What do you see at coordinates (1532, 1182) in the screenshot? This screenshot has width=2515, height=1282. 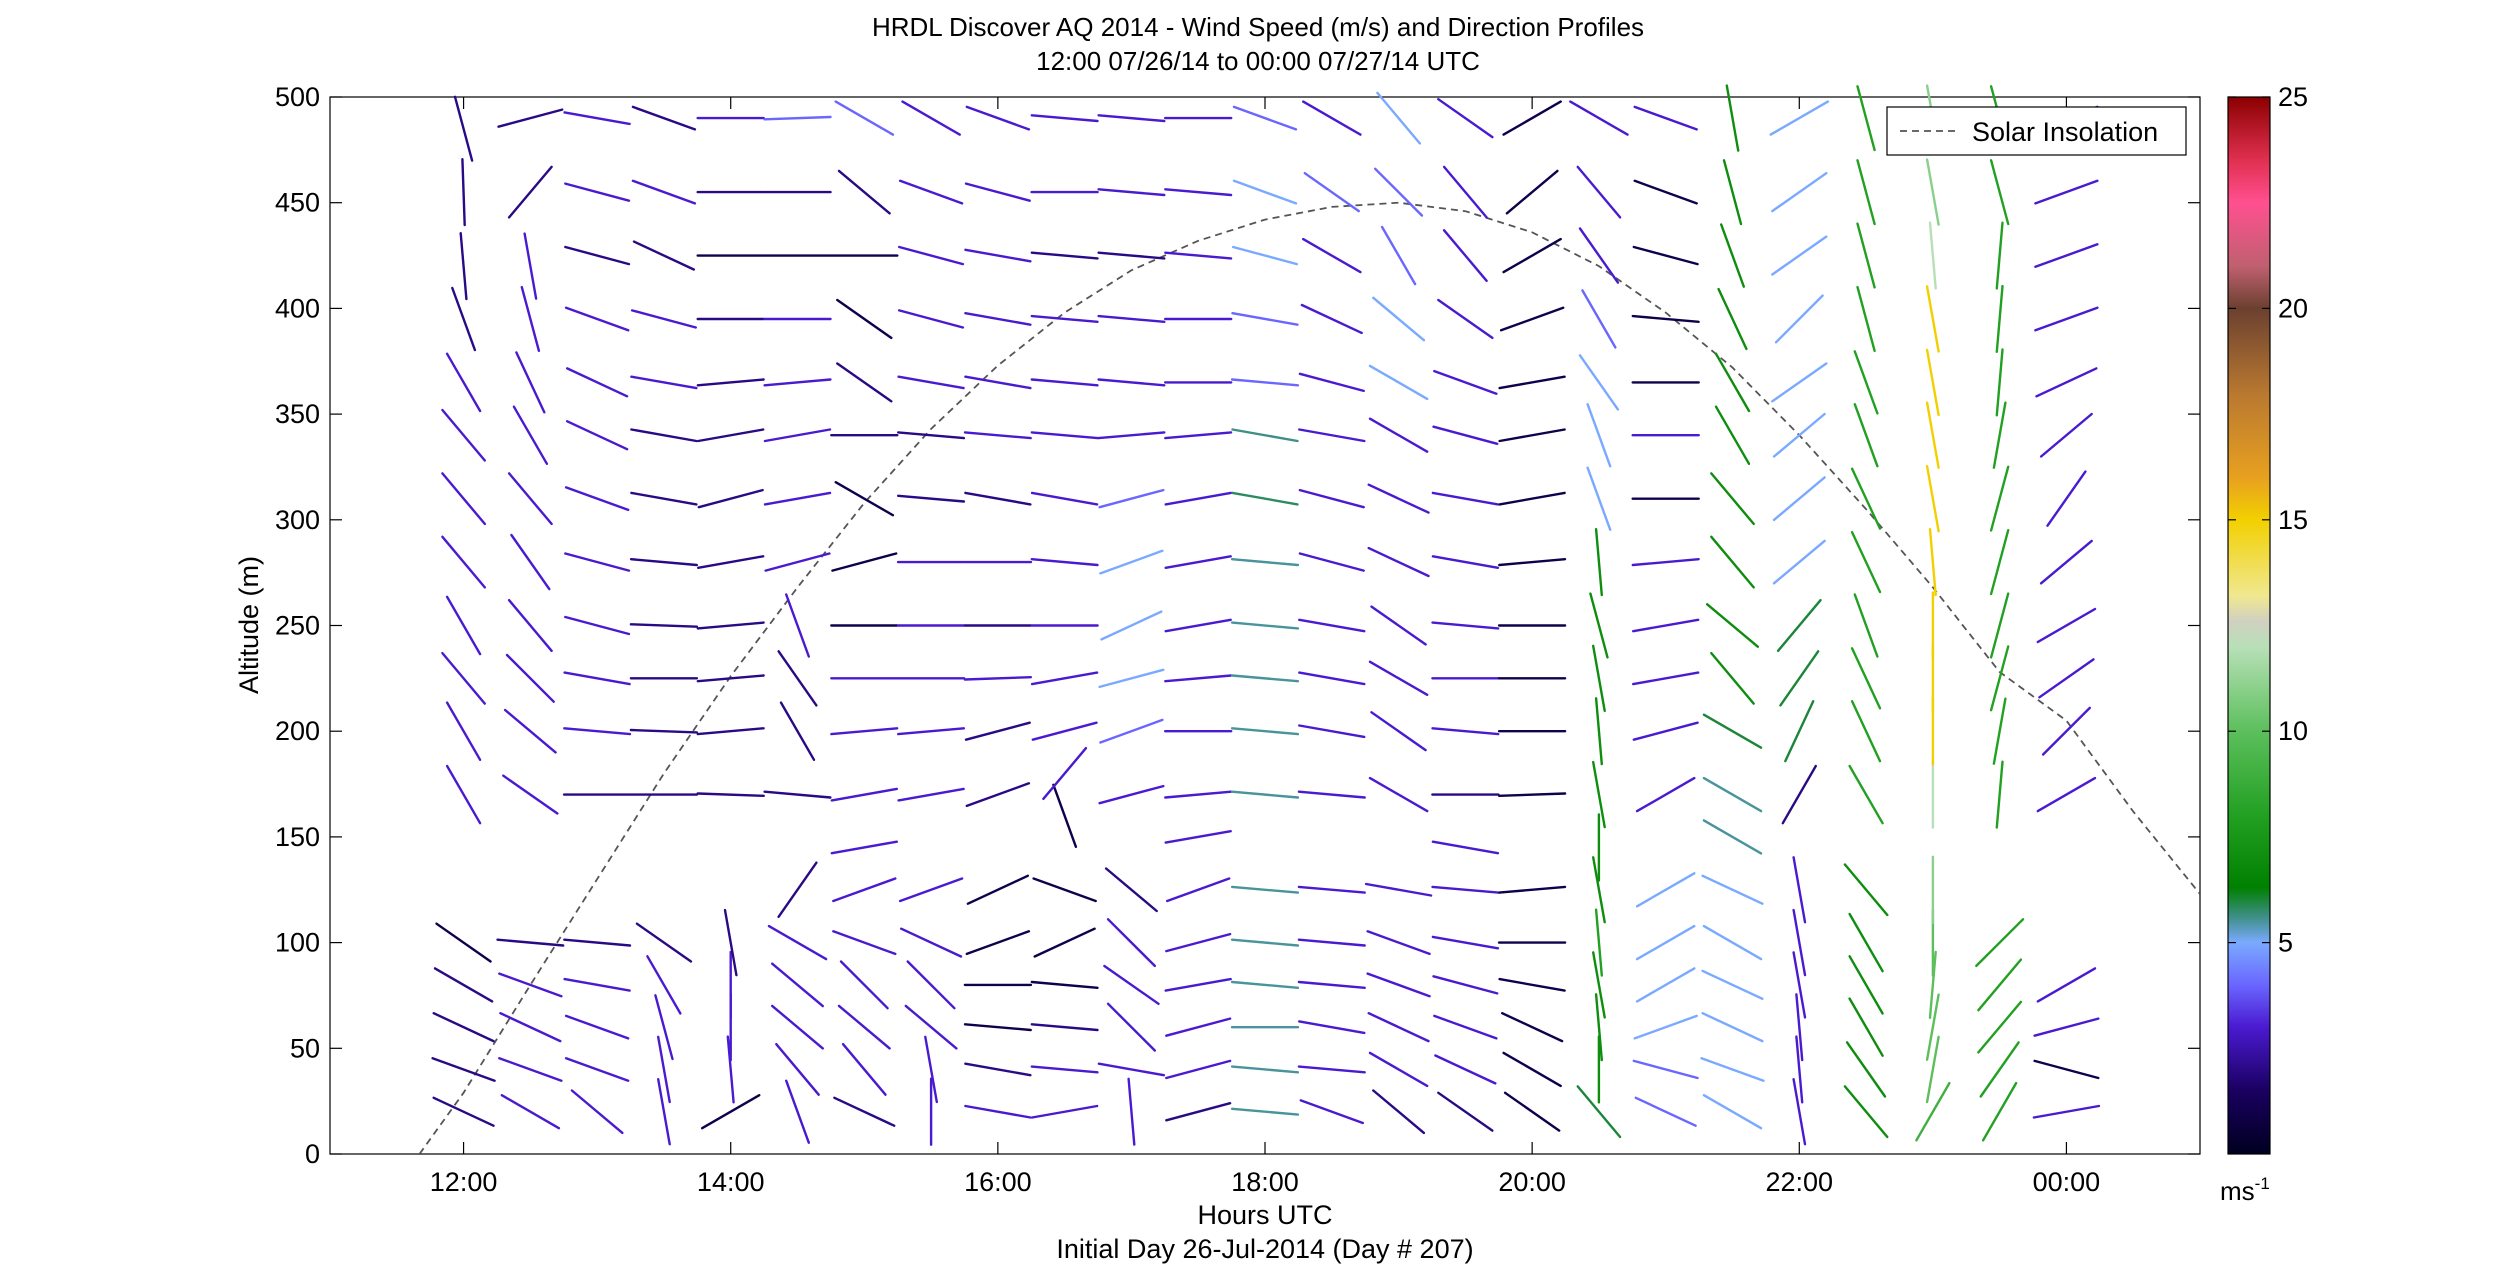 I see `x-tick-label: 20:00` at bounding box center [1532, 1182].